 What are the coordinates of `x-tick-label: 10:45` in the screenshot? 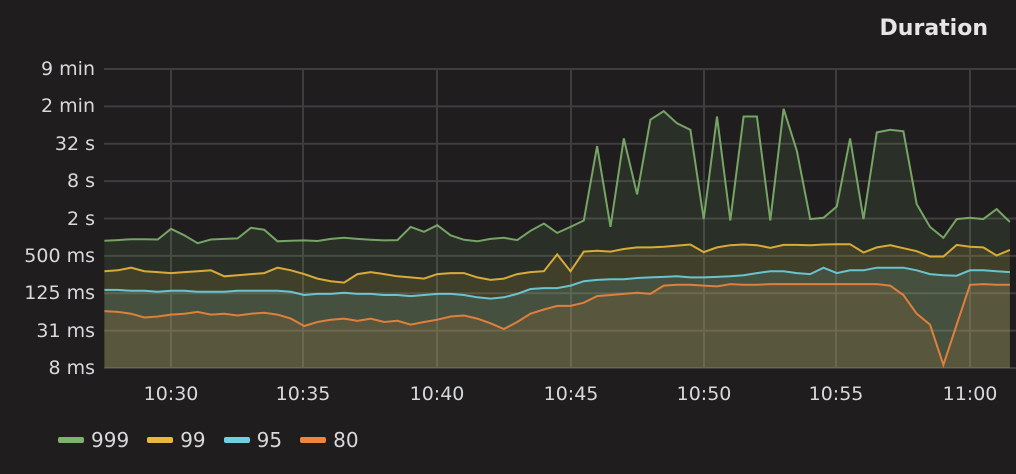 It's located at (571, 394).